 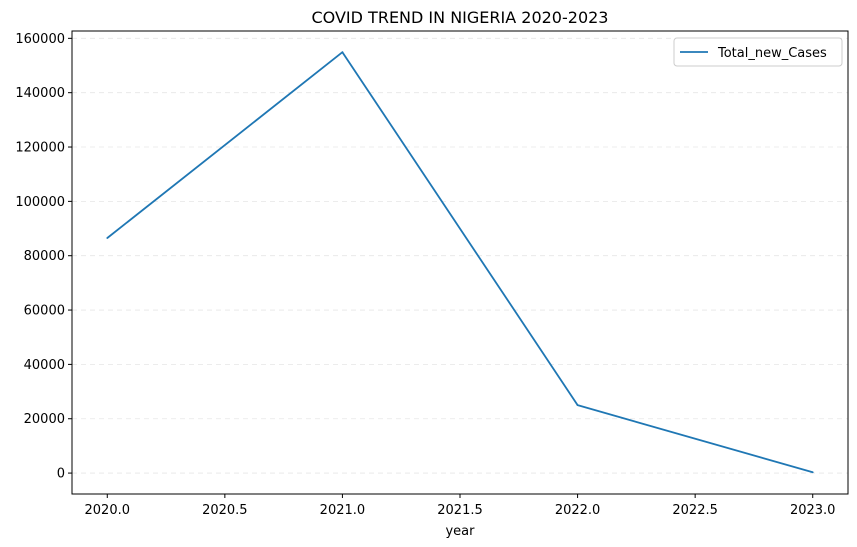 I want to click on x-tick-label: 2020.5, so click(x=225, y=510).